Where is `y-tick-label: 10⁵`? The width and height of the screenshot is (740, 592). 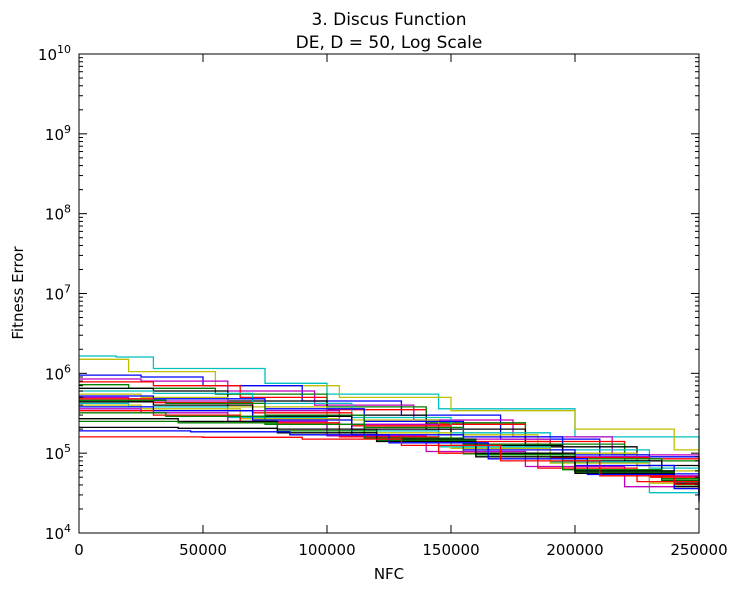 y-tick-label: 10⁵ is located at coordinates (58, 452).